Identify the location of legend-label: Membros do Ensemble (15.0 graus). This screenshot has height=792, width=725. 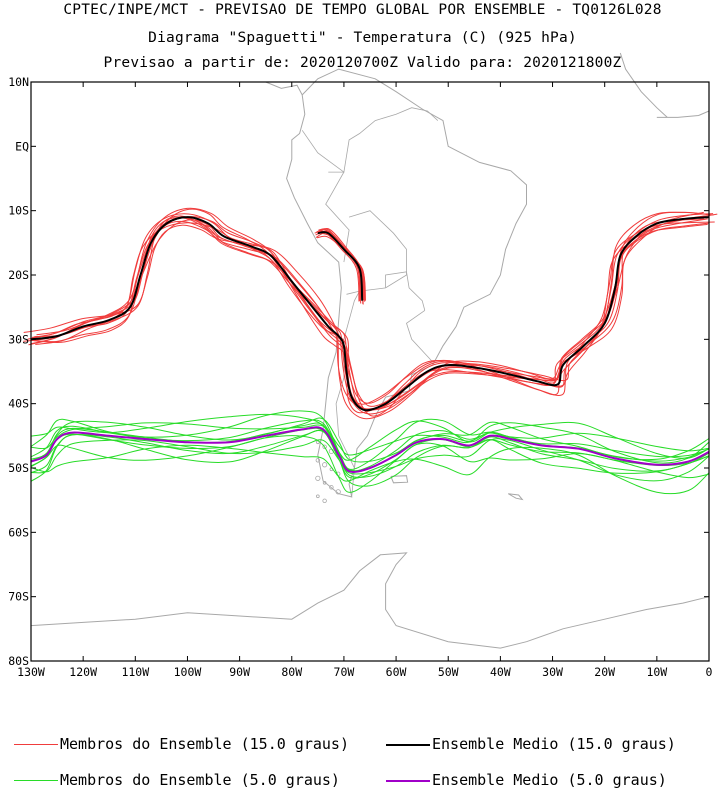
(204, 744).